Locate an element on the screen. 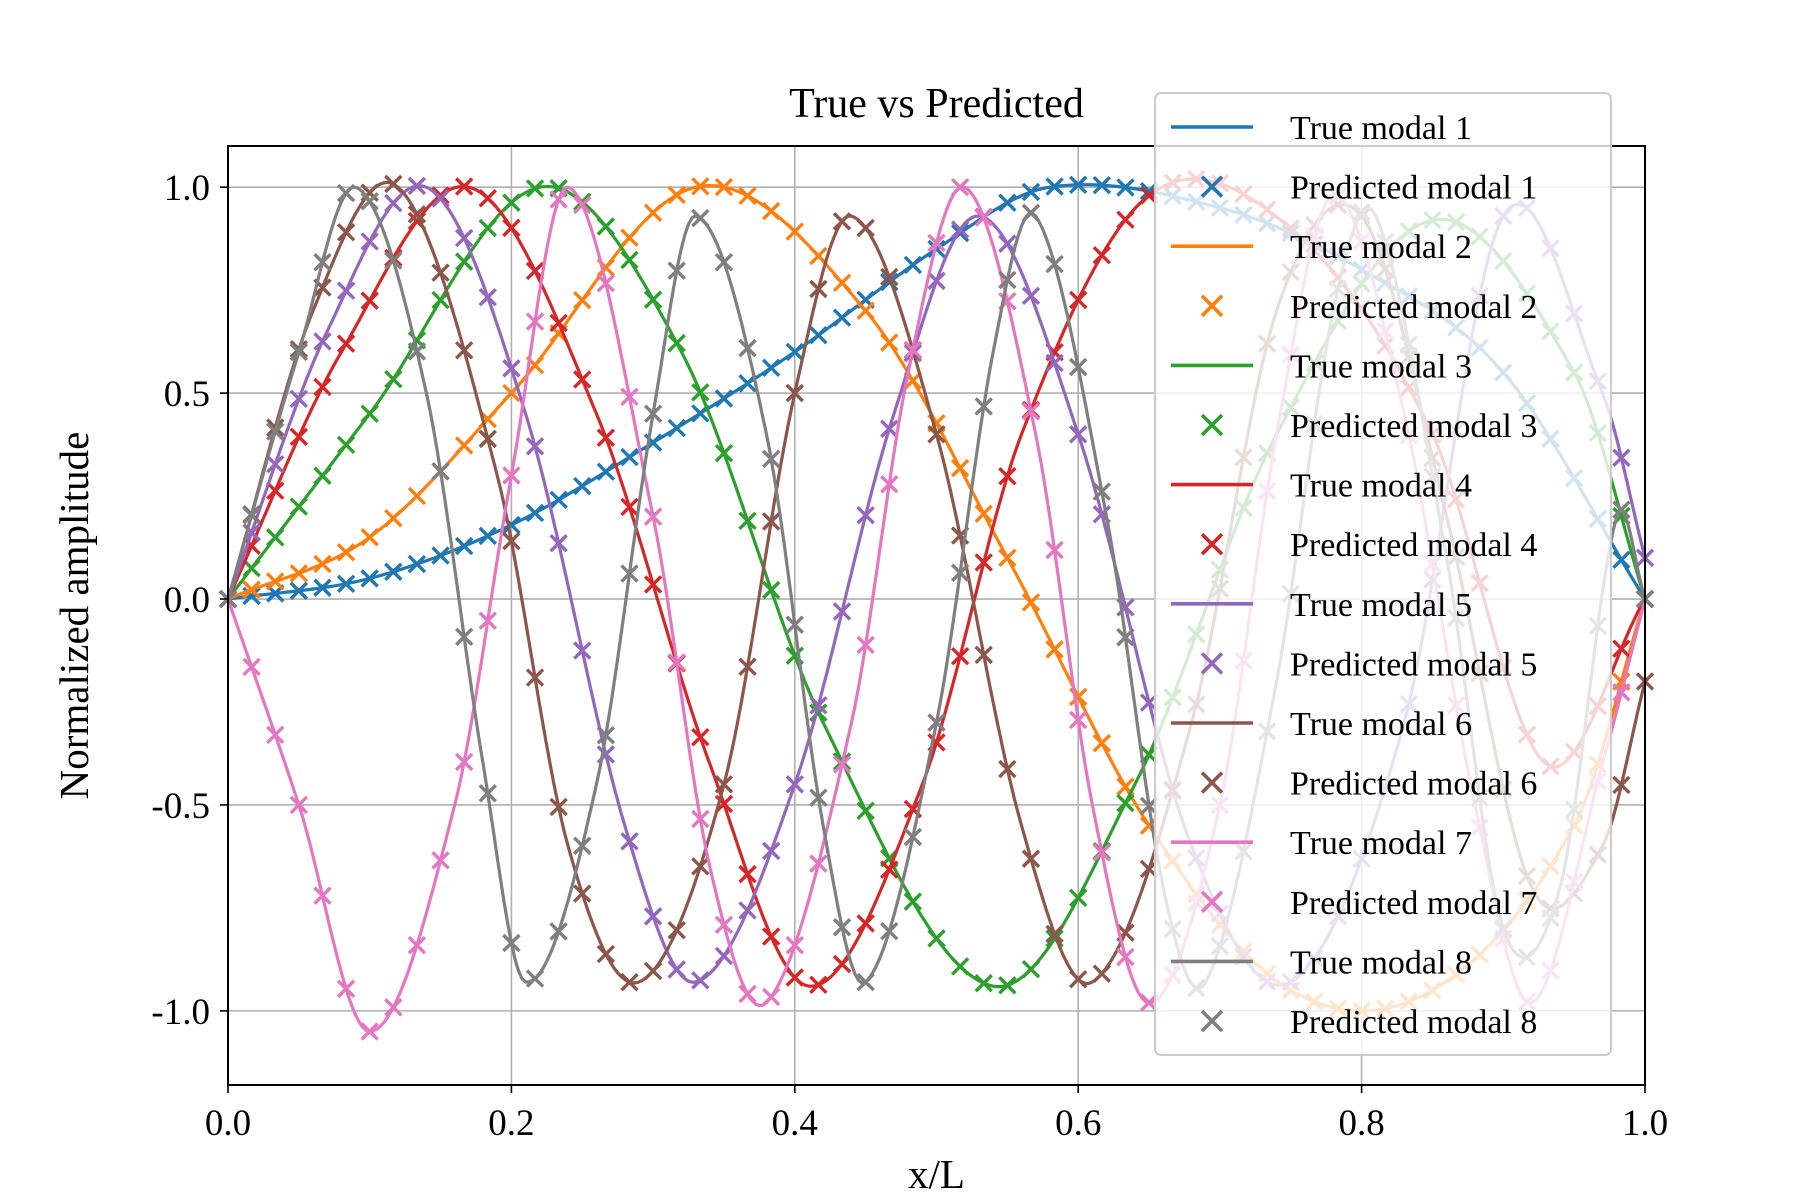 This screenshot has width=1800, height=1200. x-axis-title: x/L is located at coordinates (936, 1174).